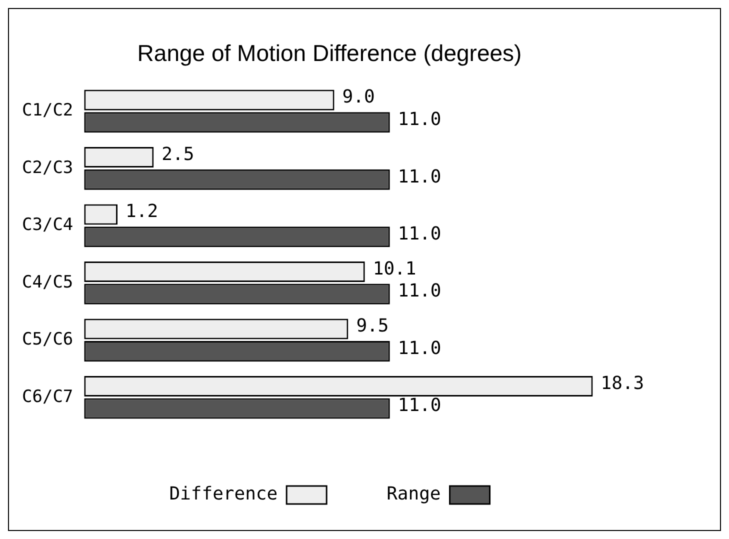 This screenshot has width=729, height=539. What do you see at coordinates (48, 225) in the screenshot?
I see `y-tick-label: C3/C4` at bounding box center [48, 225].